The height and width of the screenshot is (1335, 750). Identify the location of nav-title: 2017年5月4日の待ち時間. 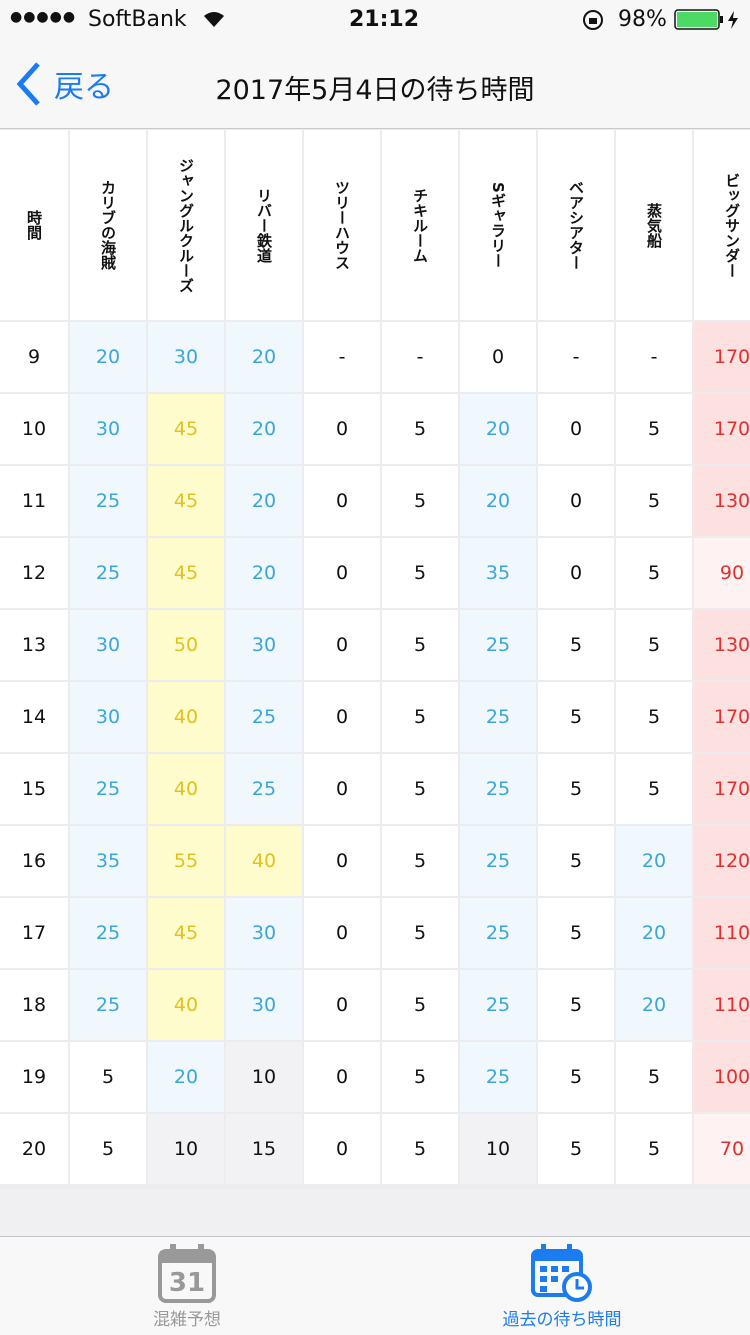
(375, 90).